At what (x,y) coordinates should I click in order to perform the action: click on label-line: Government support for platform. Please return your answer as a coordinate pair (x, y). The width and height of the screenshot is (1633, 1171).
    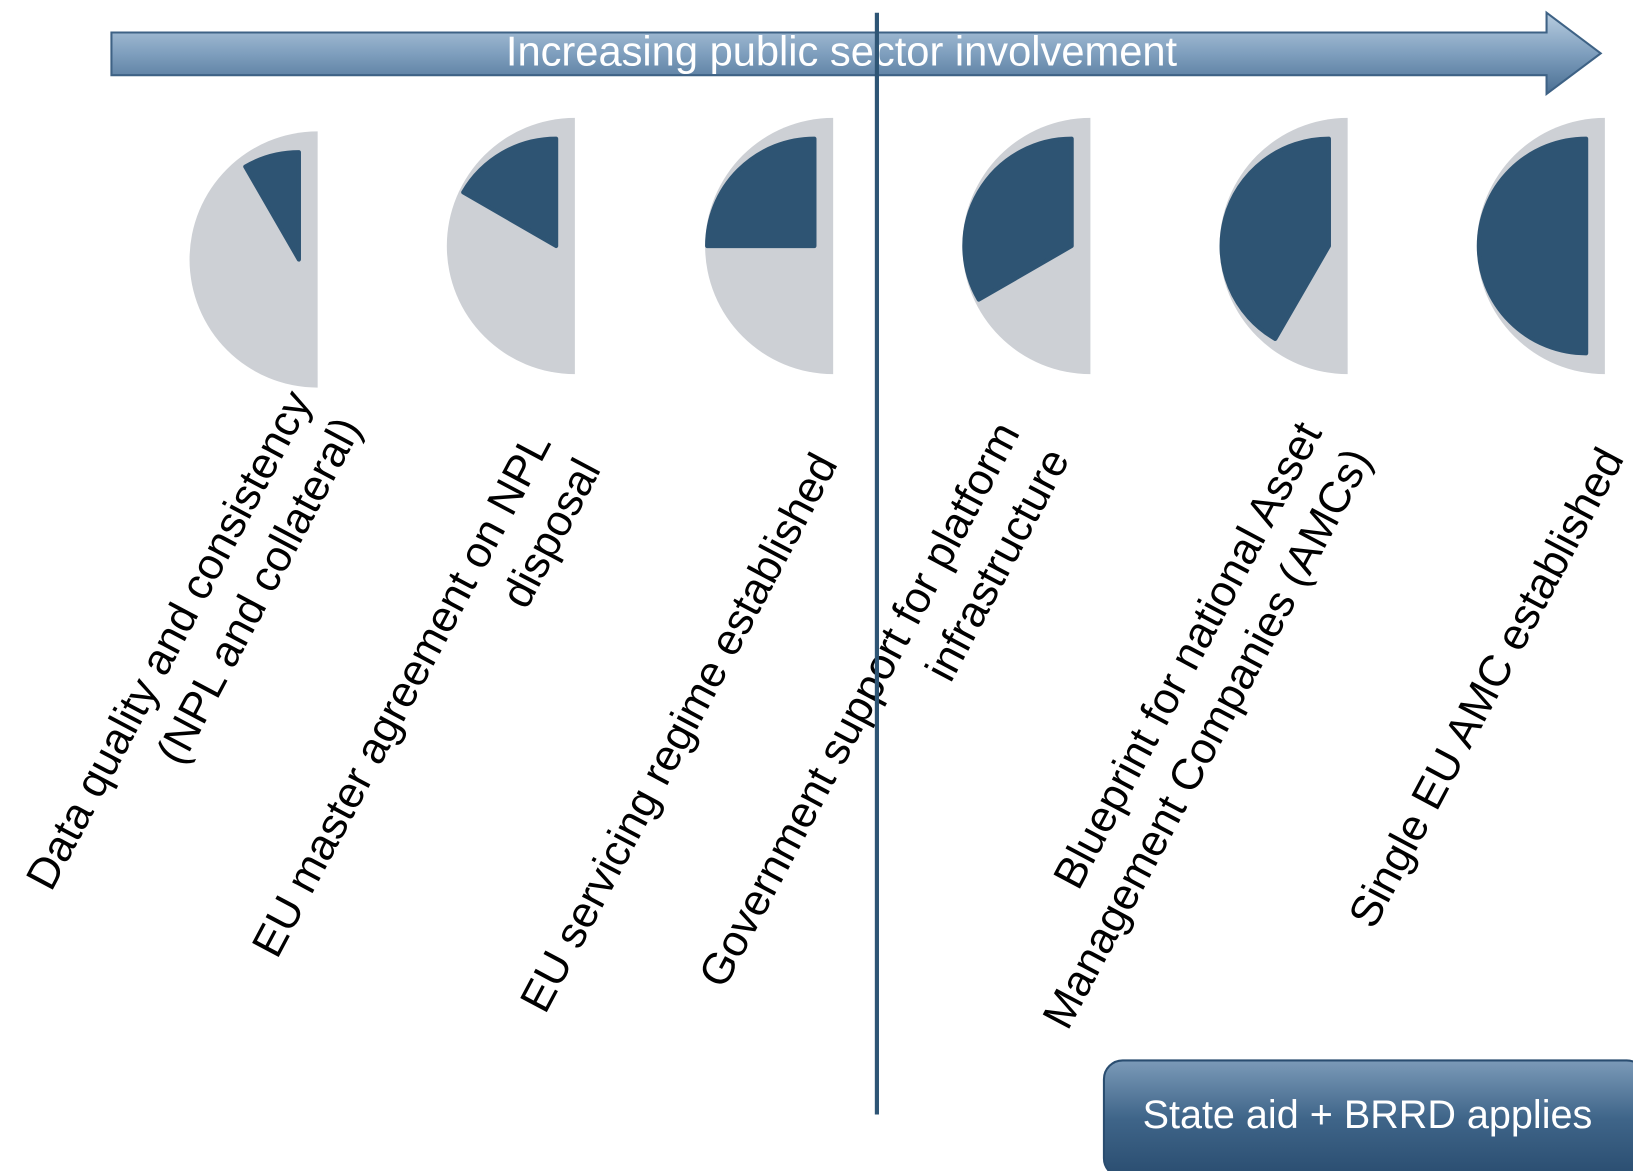
    Looking at the image, I should click on (859, 704).